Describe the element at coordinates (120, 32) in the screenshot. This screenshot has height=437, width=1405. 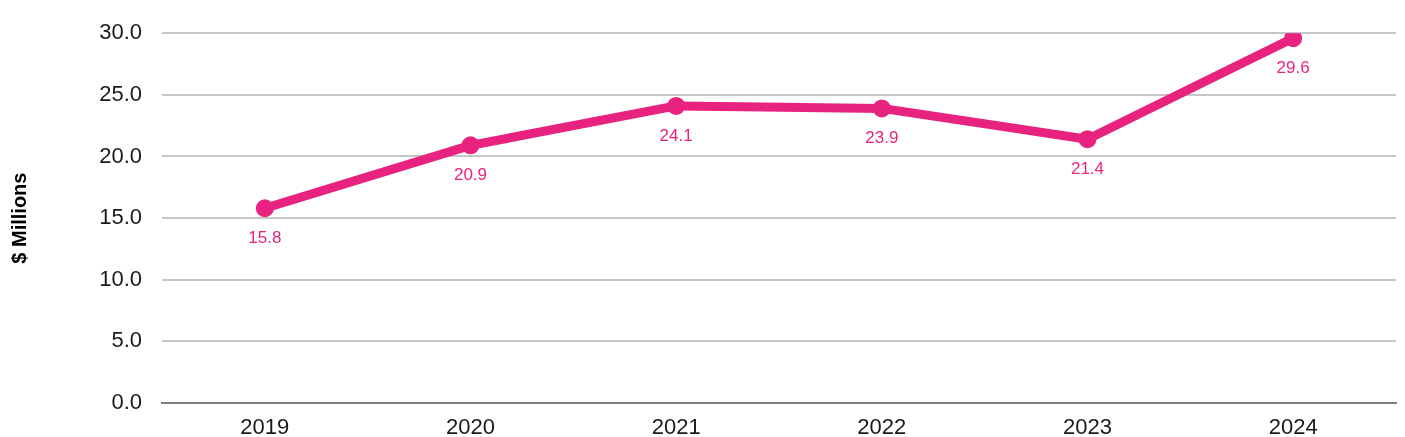
I see `y-tick-label: 30.0` at that location.